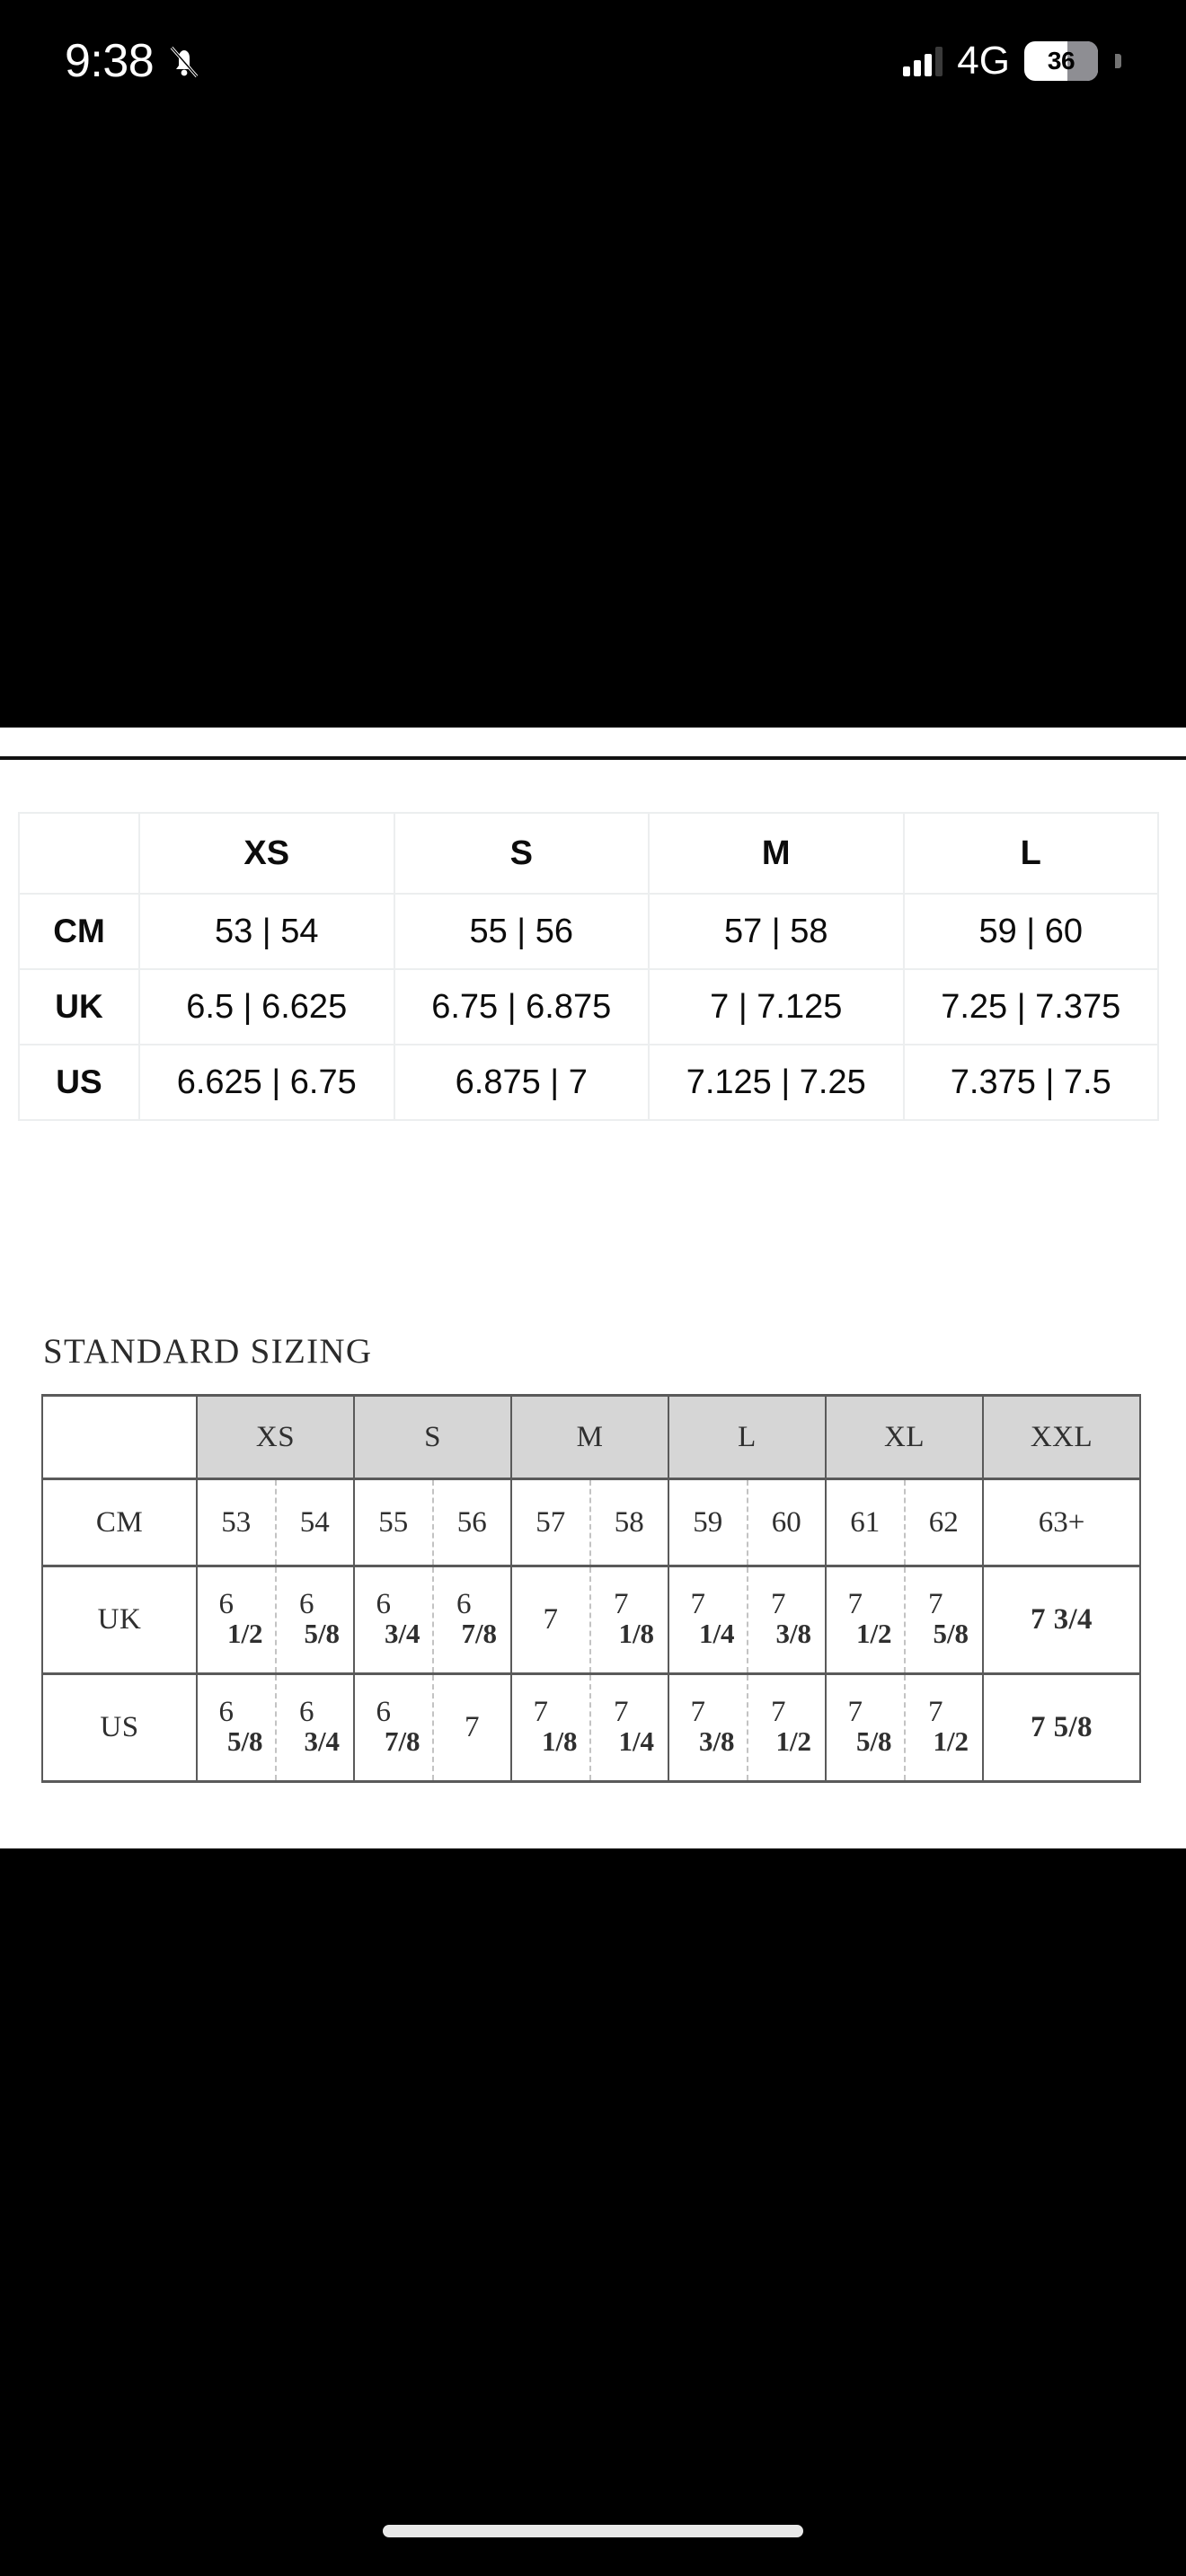  I want to click on table1-cell-uk-m: 7 | 7.125, so click(776, 1006).